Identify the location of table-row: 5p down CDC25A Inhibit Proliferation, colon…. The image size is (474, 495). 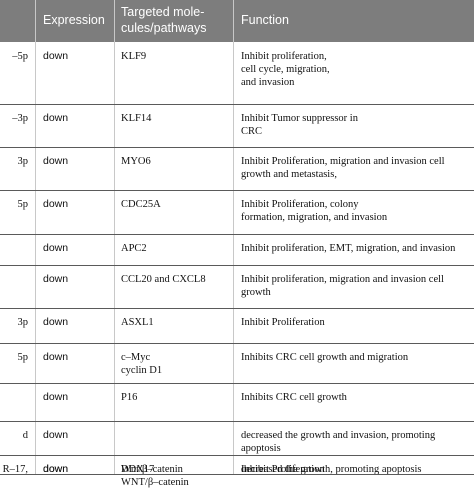
(237, 212).